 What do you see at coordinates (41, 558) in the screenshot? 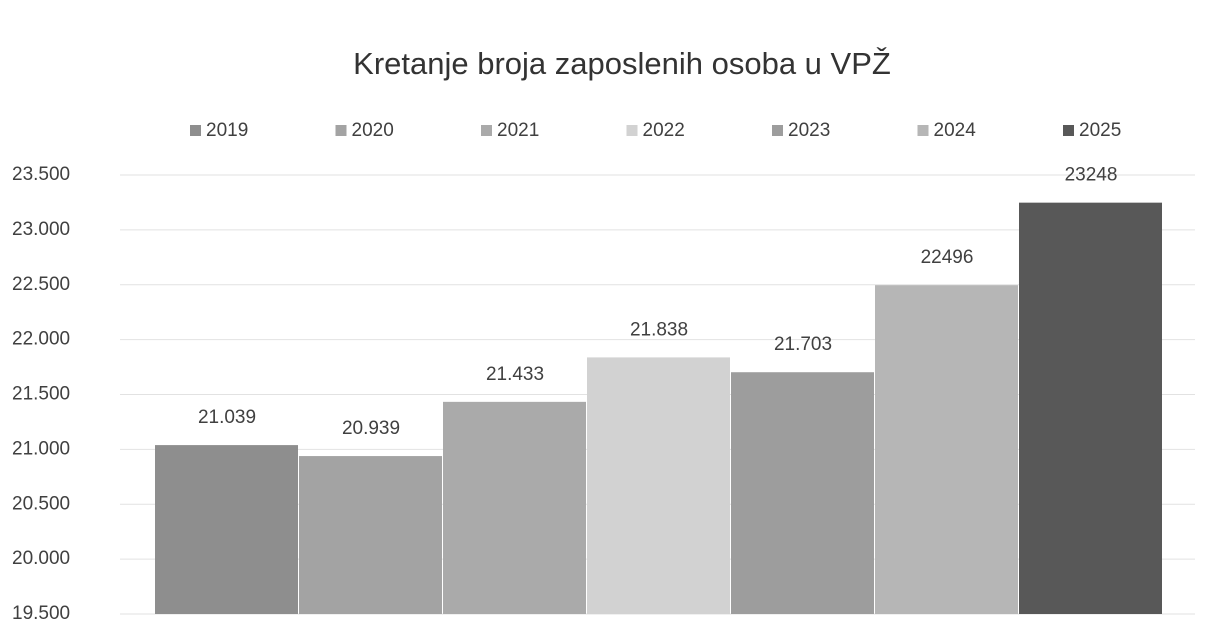
I see `y-tick-label: 20.000` at bounding box center [41, 558].